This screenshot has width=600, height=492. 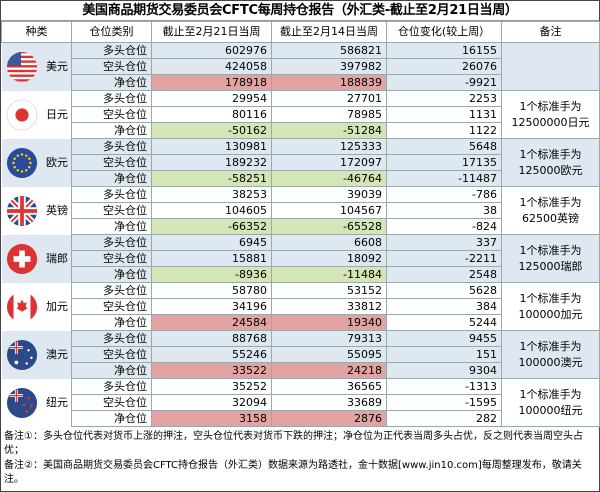 I want to click on table-row: 欧元 多头仓位 130981 125333 5648 1个标准手为 125000欧元, so click(x=300, y=162).